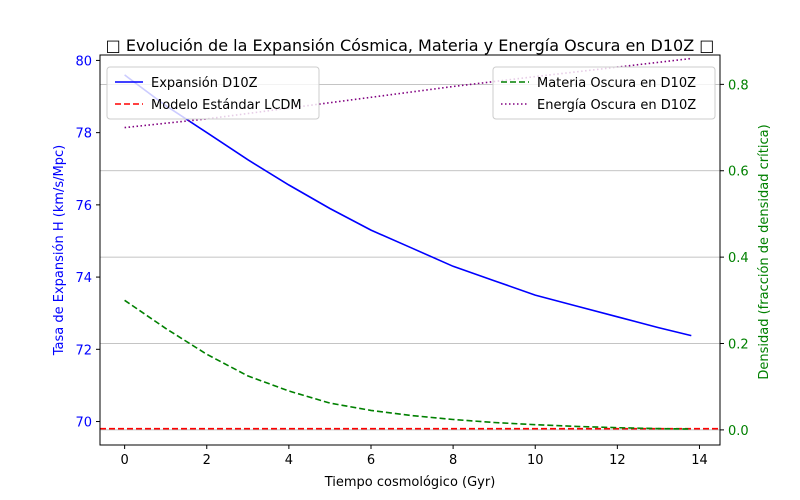  I want to click on legend-label: Expansión D10Z, so click(204, 83).